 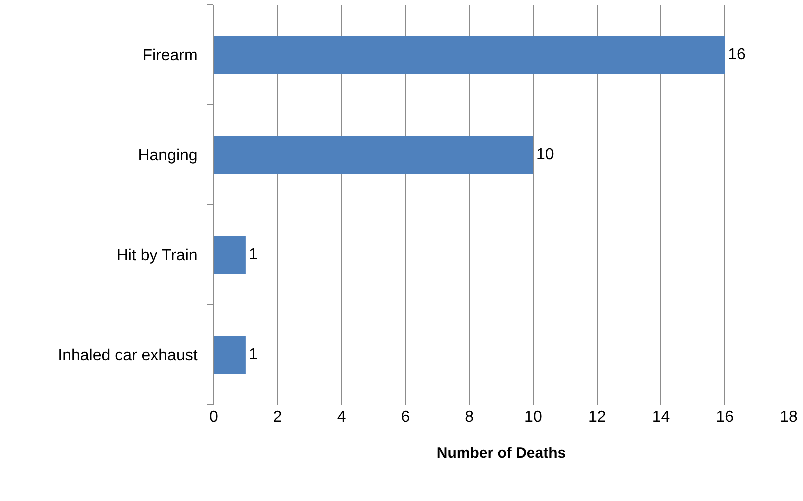 What do you see at coordinates (168, 156) in the screenshot?
I see `y-tick-label: Hanging` at bounding box center [168, 156].